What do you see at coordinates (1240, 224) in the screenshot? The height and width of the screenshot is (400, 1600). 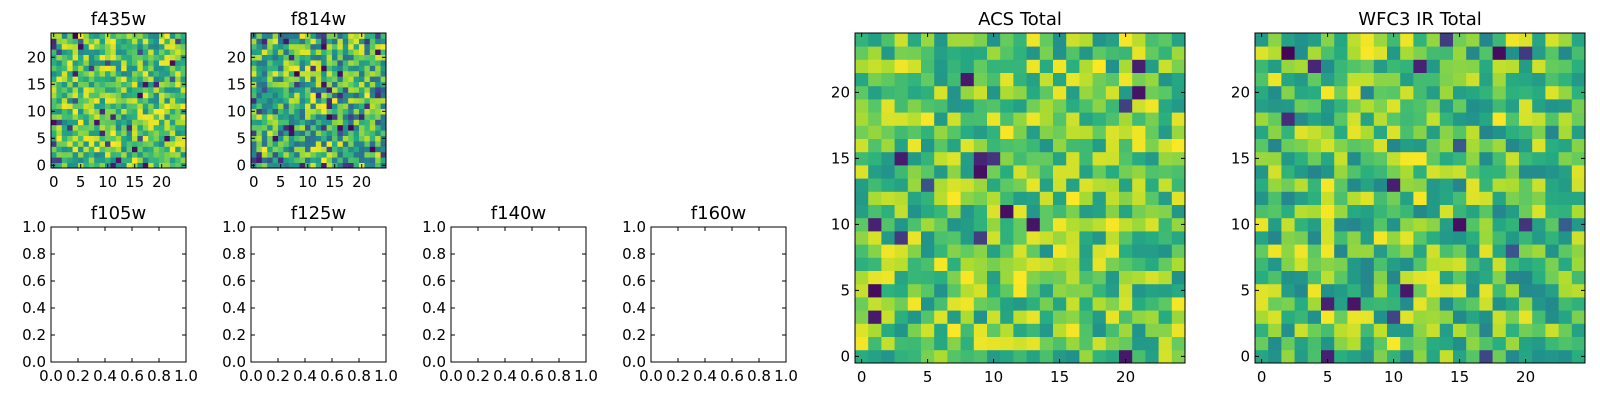 I see `y-tick-label: 10` at bounding box center [1240, 224].